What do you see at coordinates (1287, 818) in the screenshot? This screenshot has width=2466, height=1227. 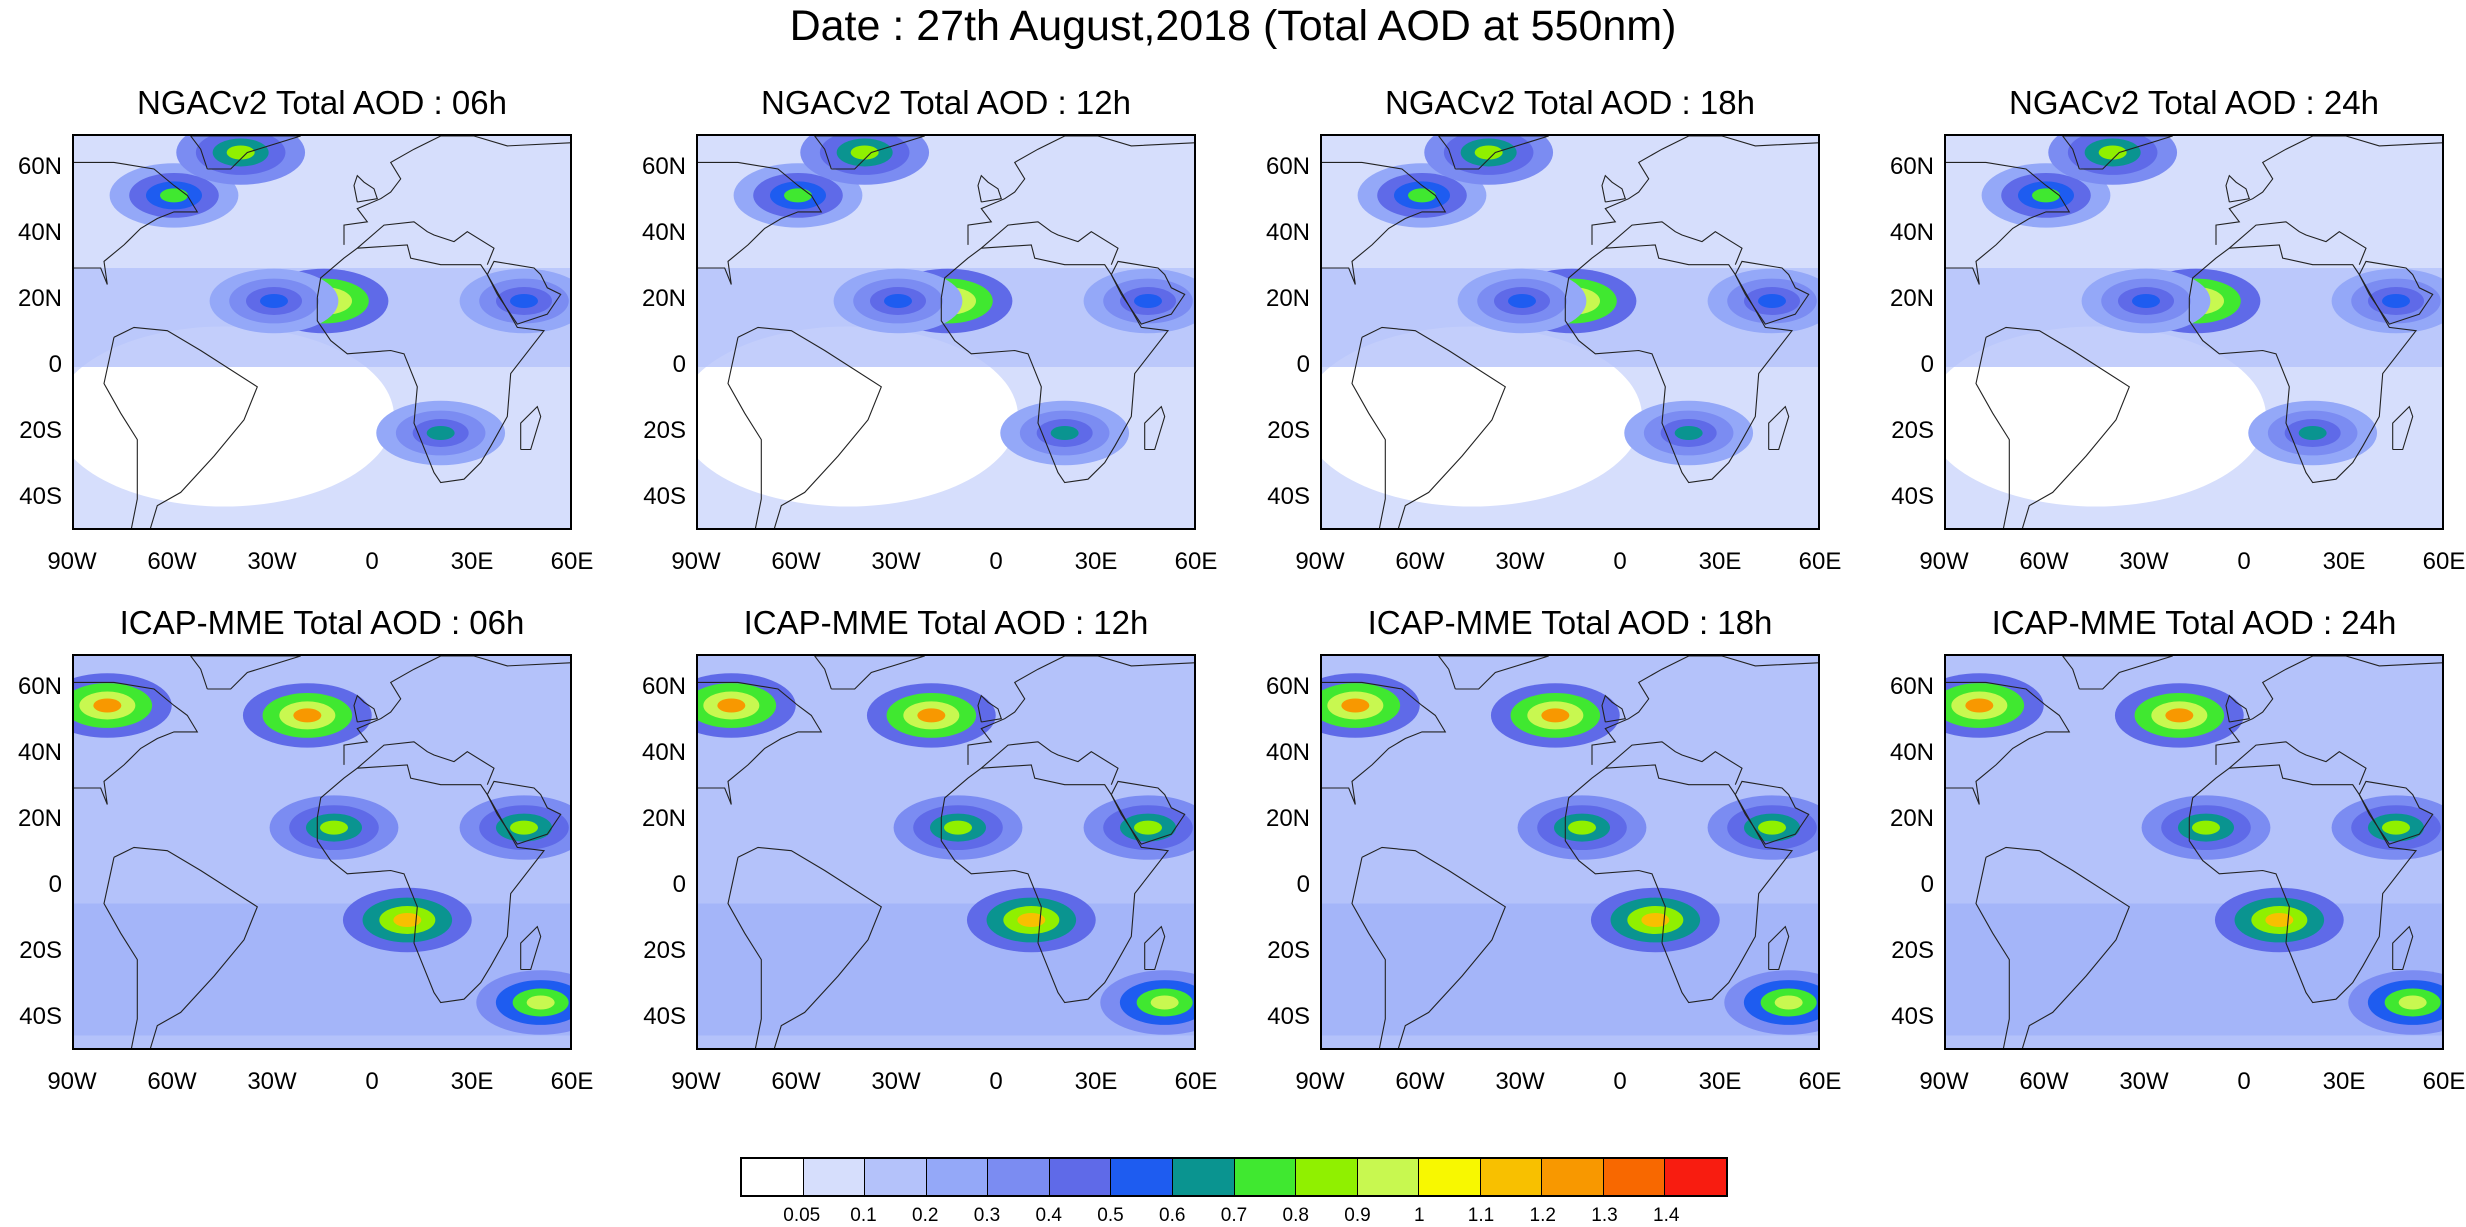 I see `lat-tick-label: 20N` at bounding box center [1287, 818].